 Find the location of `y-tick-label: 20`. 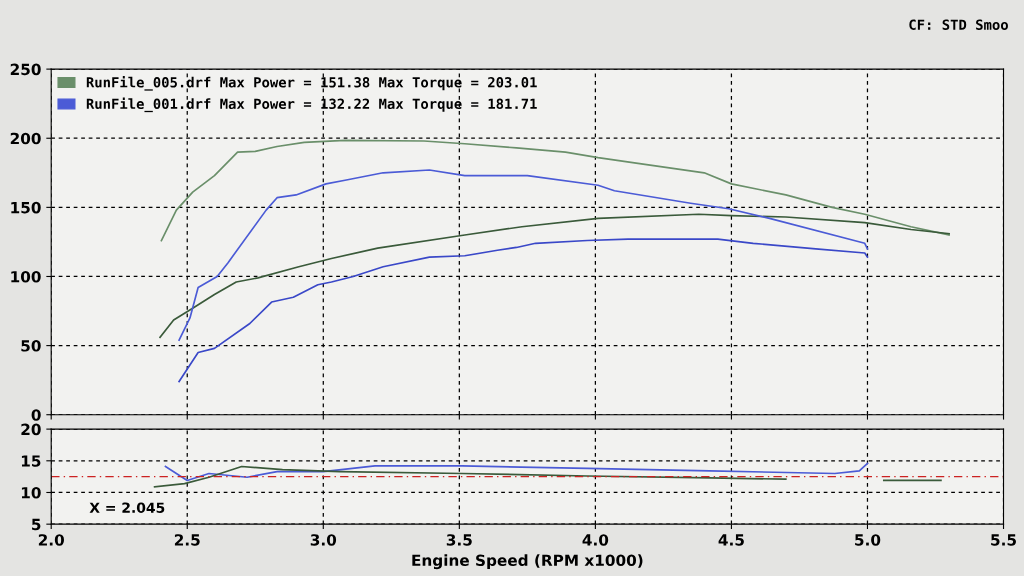

y-tick-label: 20 is located at coordinates (31, 429).